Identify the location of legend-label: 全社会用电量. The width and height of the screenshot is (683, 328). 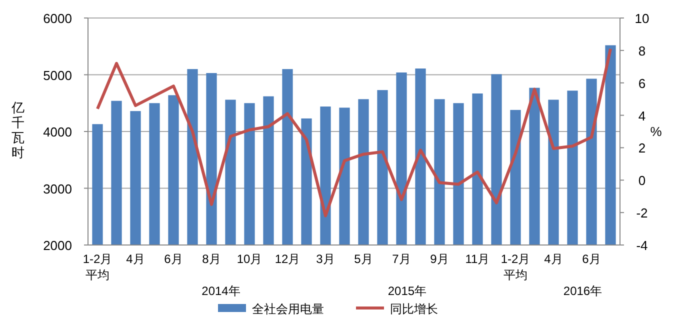
(288, 309).